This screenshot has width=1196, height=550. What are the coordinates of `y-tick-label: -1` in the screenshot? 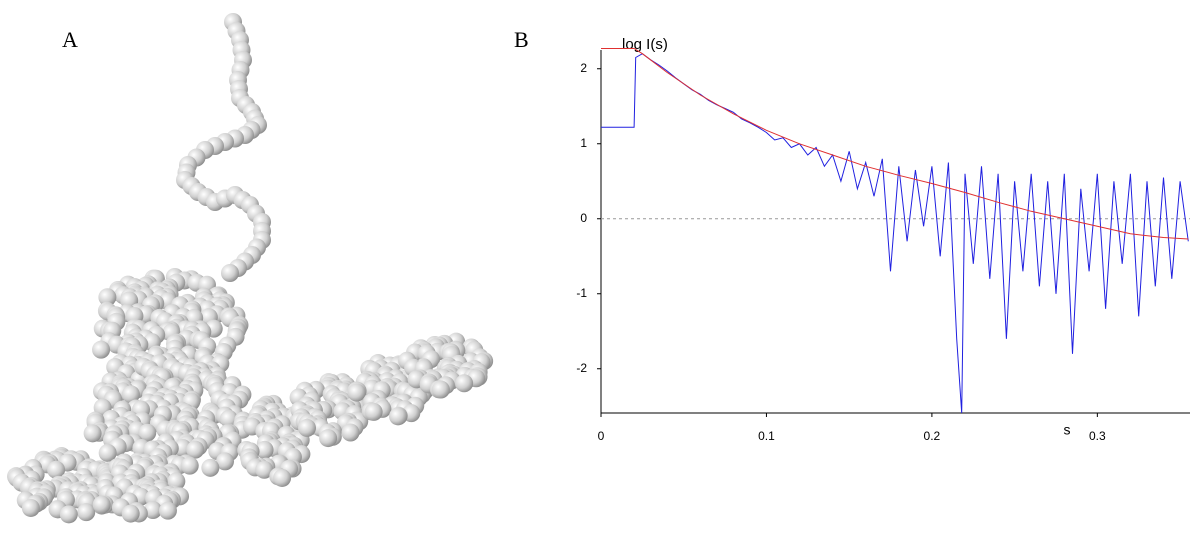 It's located at (581, 293).